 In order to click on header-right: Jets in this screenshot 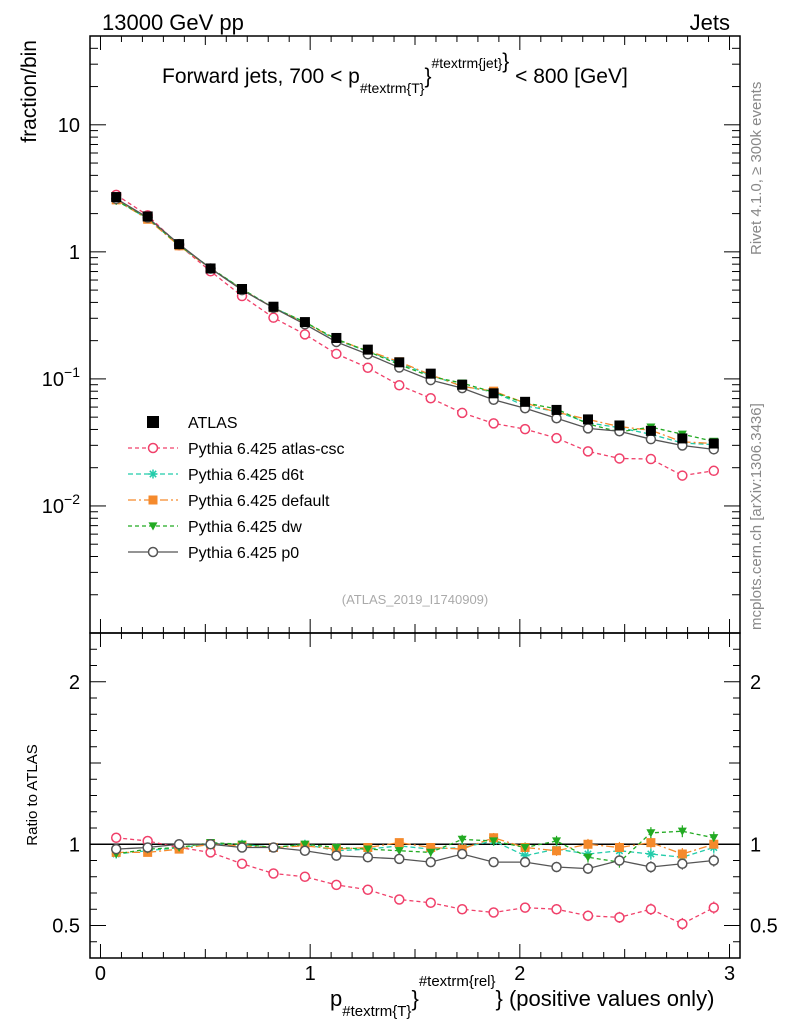, I will do `click(710, 22)`.